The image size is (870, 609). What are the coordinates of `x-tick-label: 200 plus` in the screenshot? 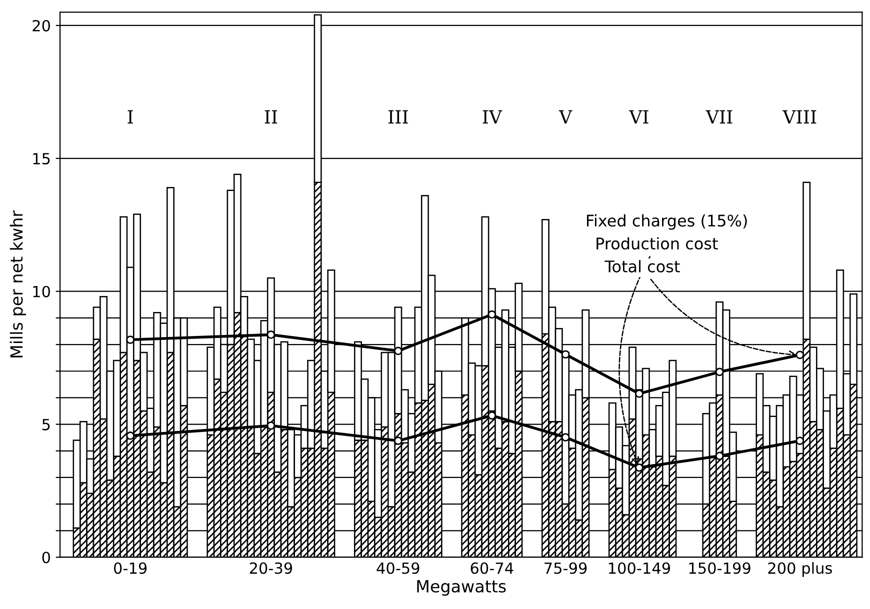 It's located at (800, 569).